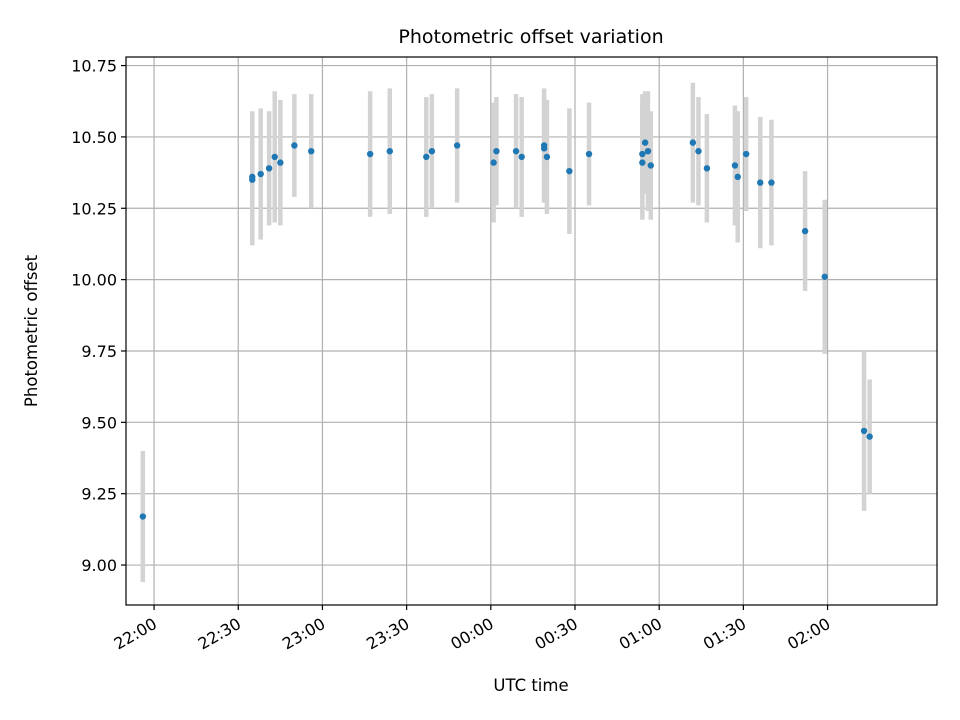 This screenshot has width=960, height=720. Describe the element at coordinates (94, 137) in the screenshot. I see `y-tick-label: 10.50` at that location.